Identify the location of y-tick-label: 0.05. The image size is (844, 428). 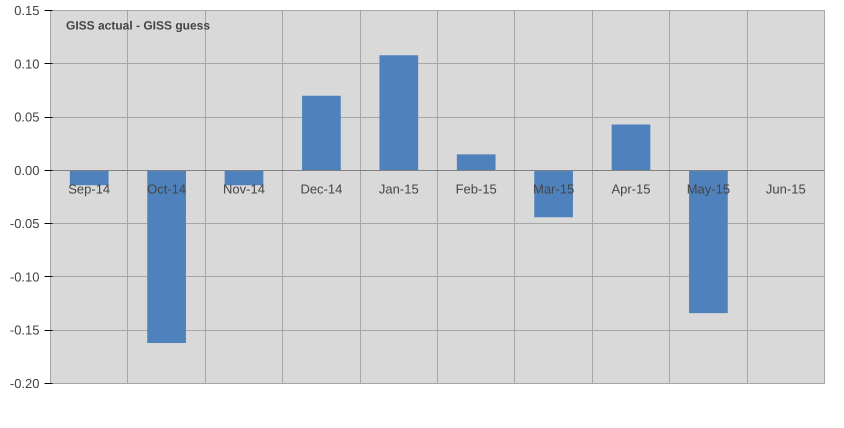
(27, 117).